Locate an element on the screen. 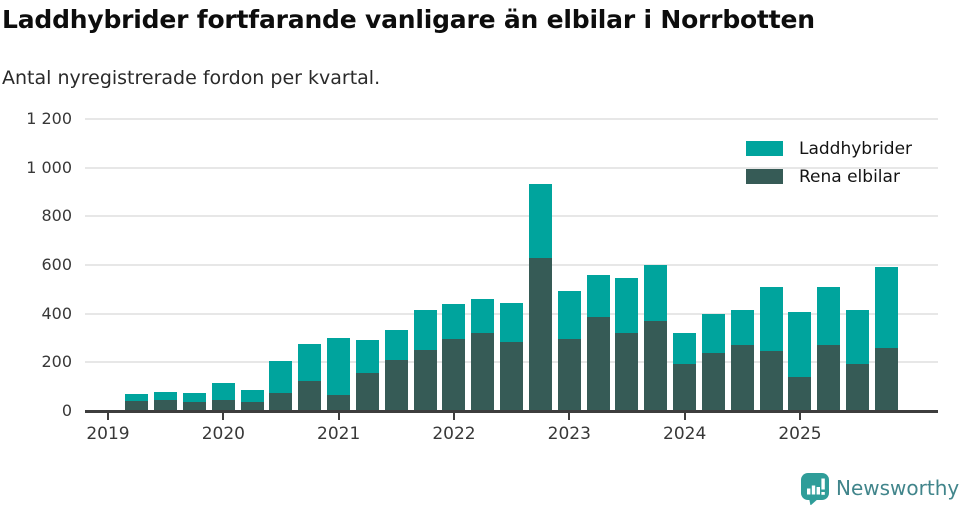 This screenshot has width=960, height=505. brand-name: Newsworthy is located at coordinates (898, 488).